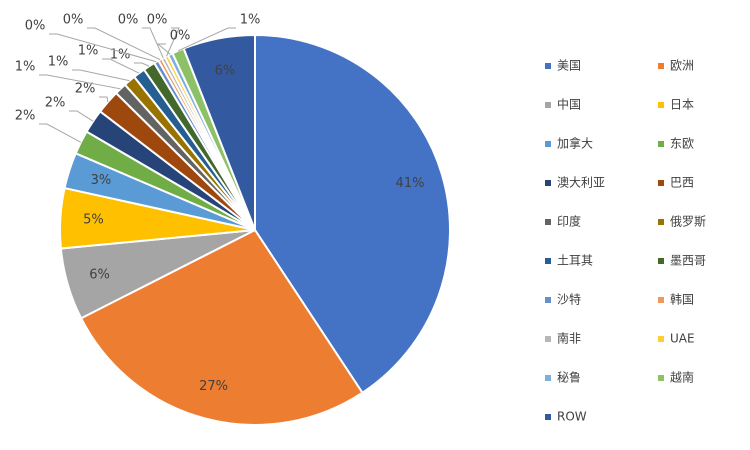 This screenshot has height=450, width=750. What do you see at coordinates (93, 220) in the screenshot?
I see `data-label: 5%` at bounding box center [93, 220].